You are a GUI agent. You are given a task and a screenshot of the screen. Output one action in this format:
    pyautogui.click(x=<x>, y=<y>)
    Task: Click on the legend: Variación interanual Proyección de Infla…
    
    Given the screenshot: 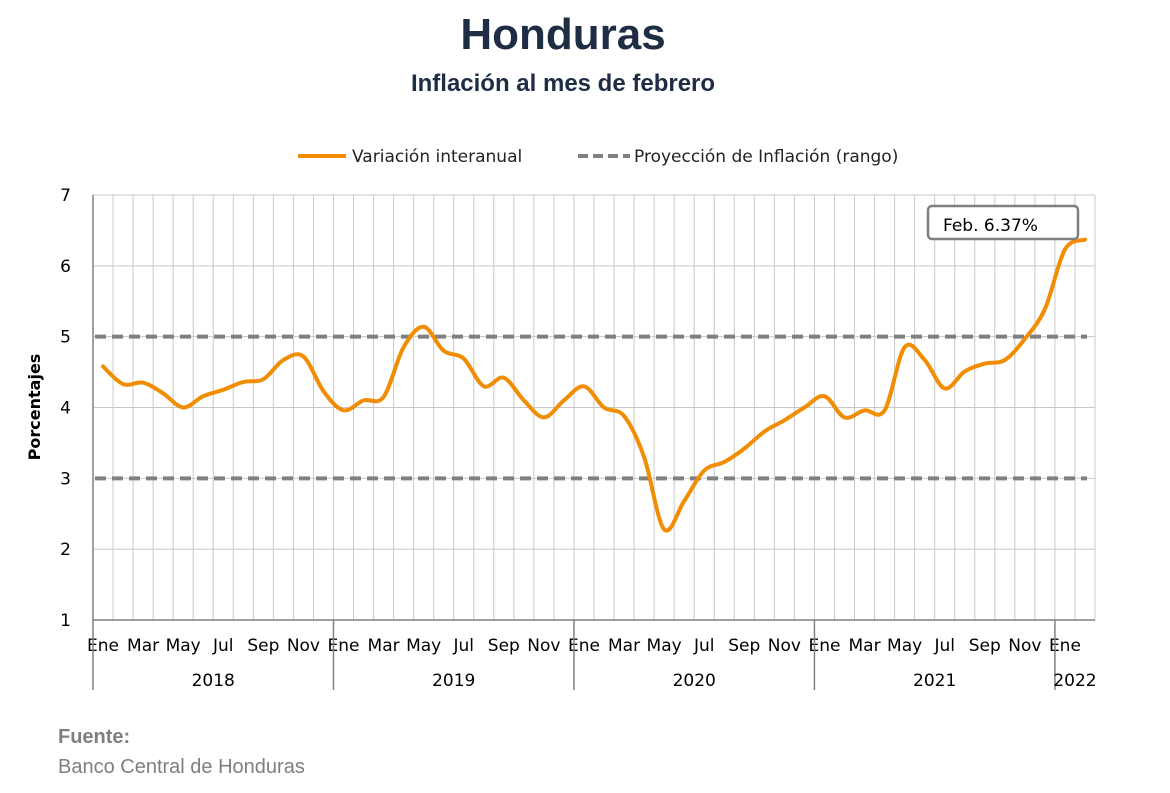 What is the action you would take?
    pyautogui.click(x=598, y=157)
    